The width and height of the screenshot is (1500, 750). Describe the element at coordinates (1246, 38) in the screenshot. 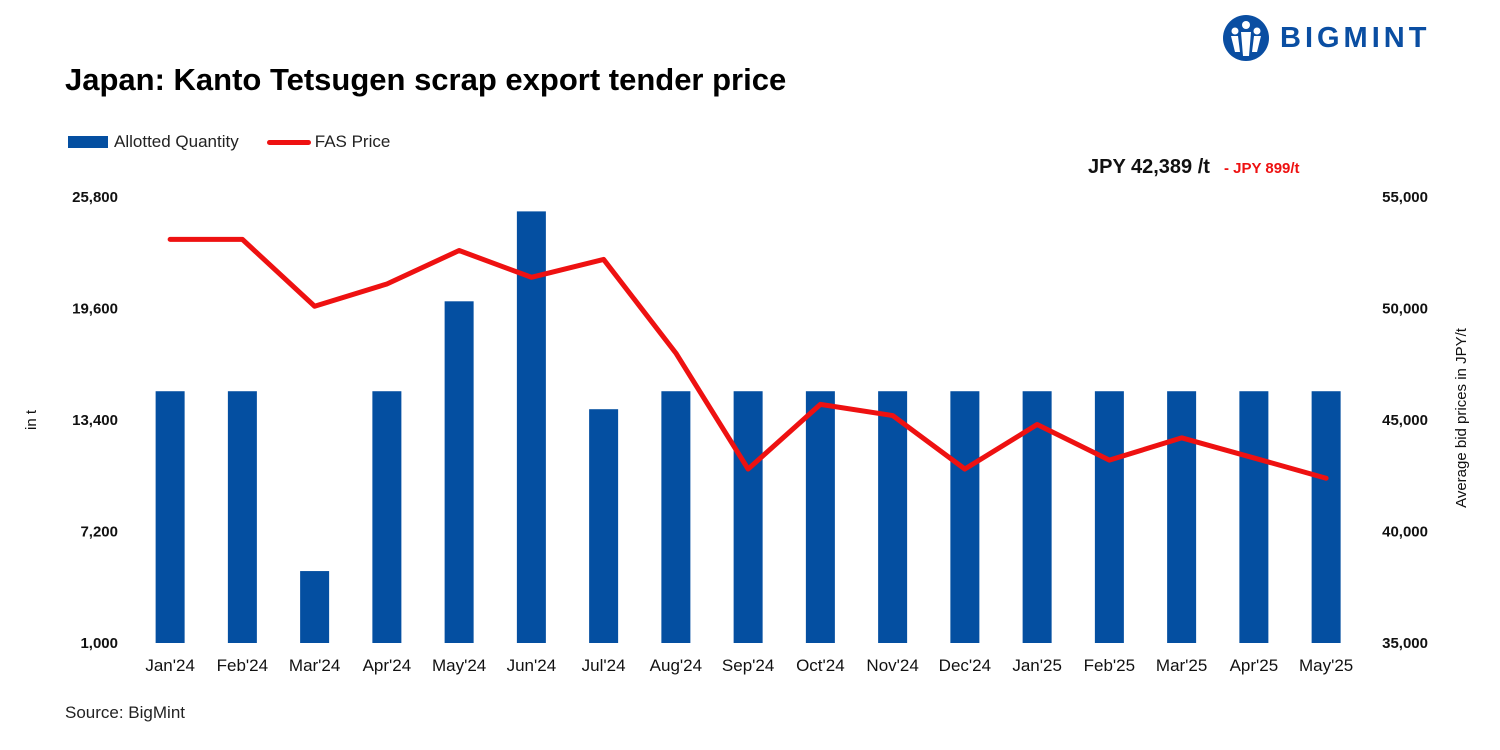

I see `bigmint-logo-icon` at that location.